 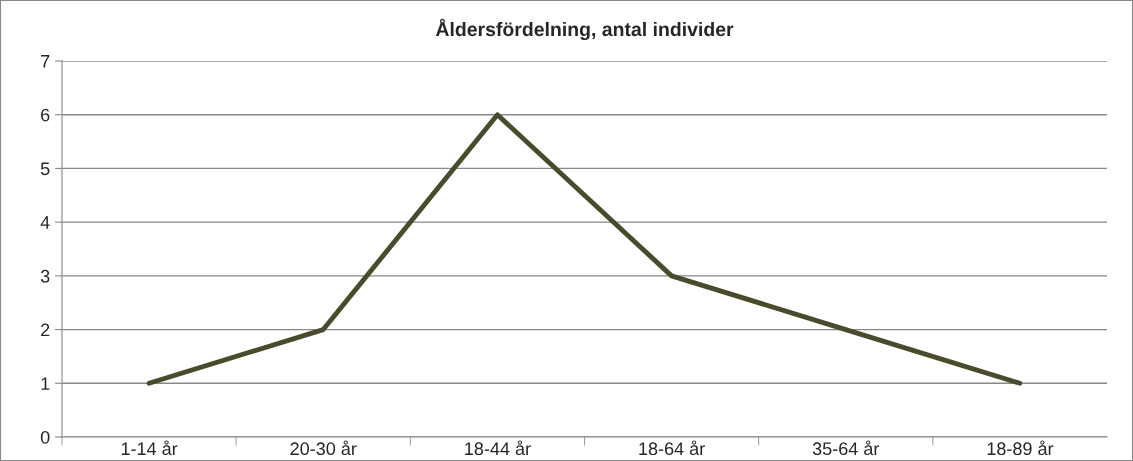 What do you see at coordinates (45, 383) in the screenshot?
I see `y-tick-label: 1` at bounding box center [45, 383].